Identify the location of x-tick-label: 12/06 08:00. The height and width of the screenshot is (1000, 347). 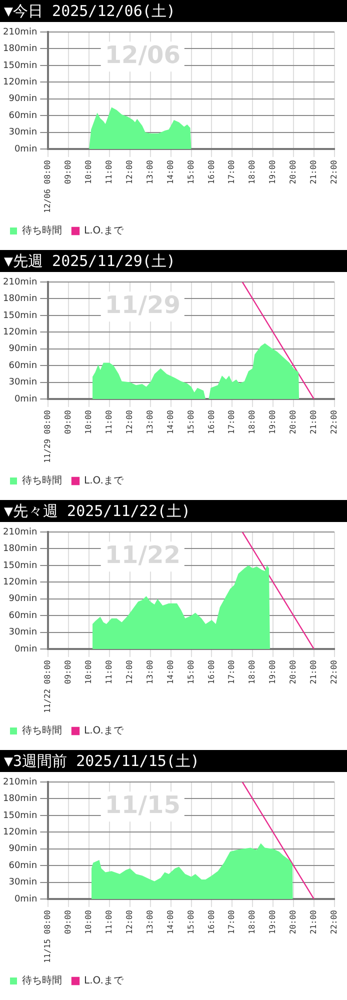
(47, 187).